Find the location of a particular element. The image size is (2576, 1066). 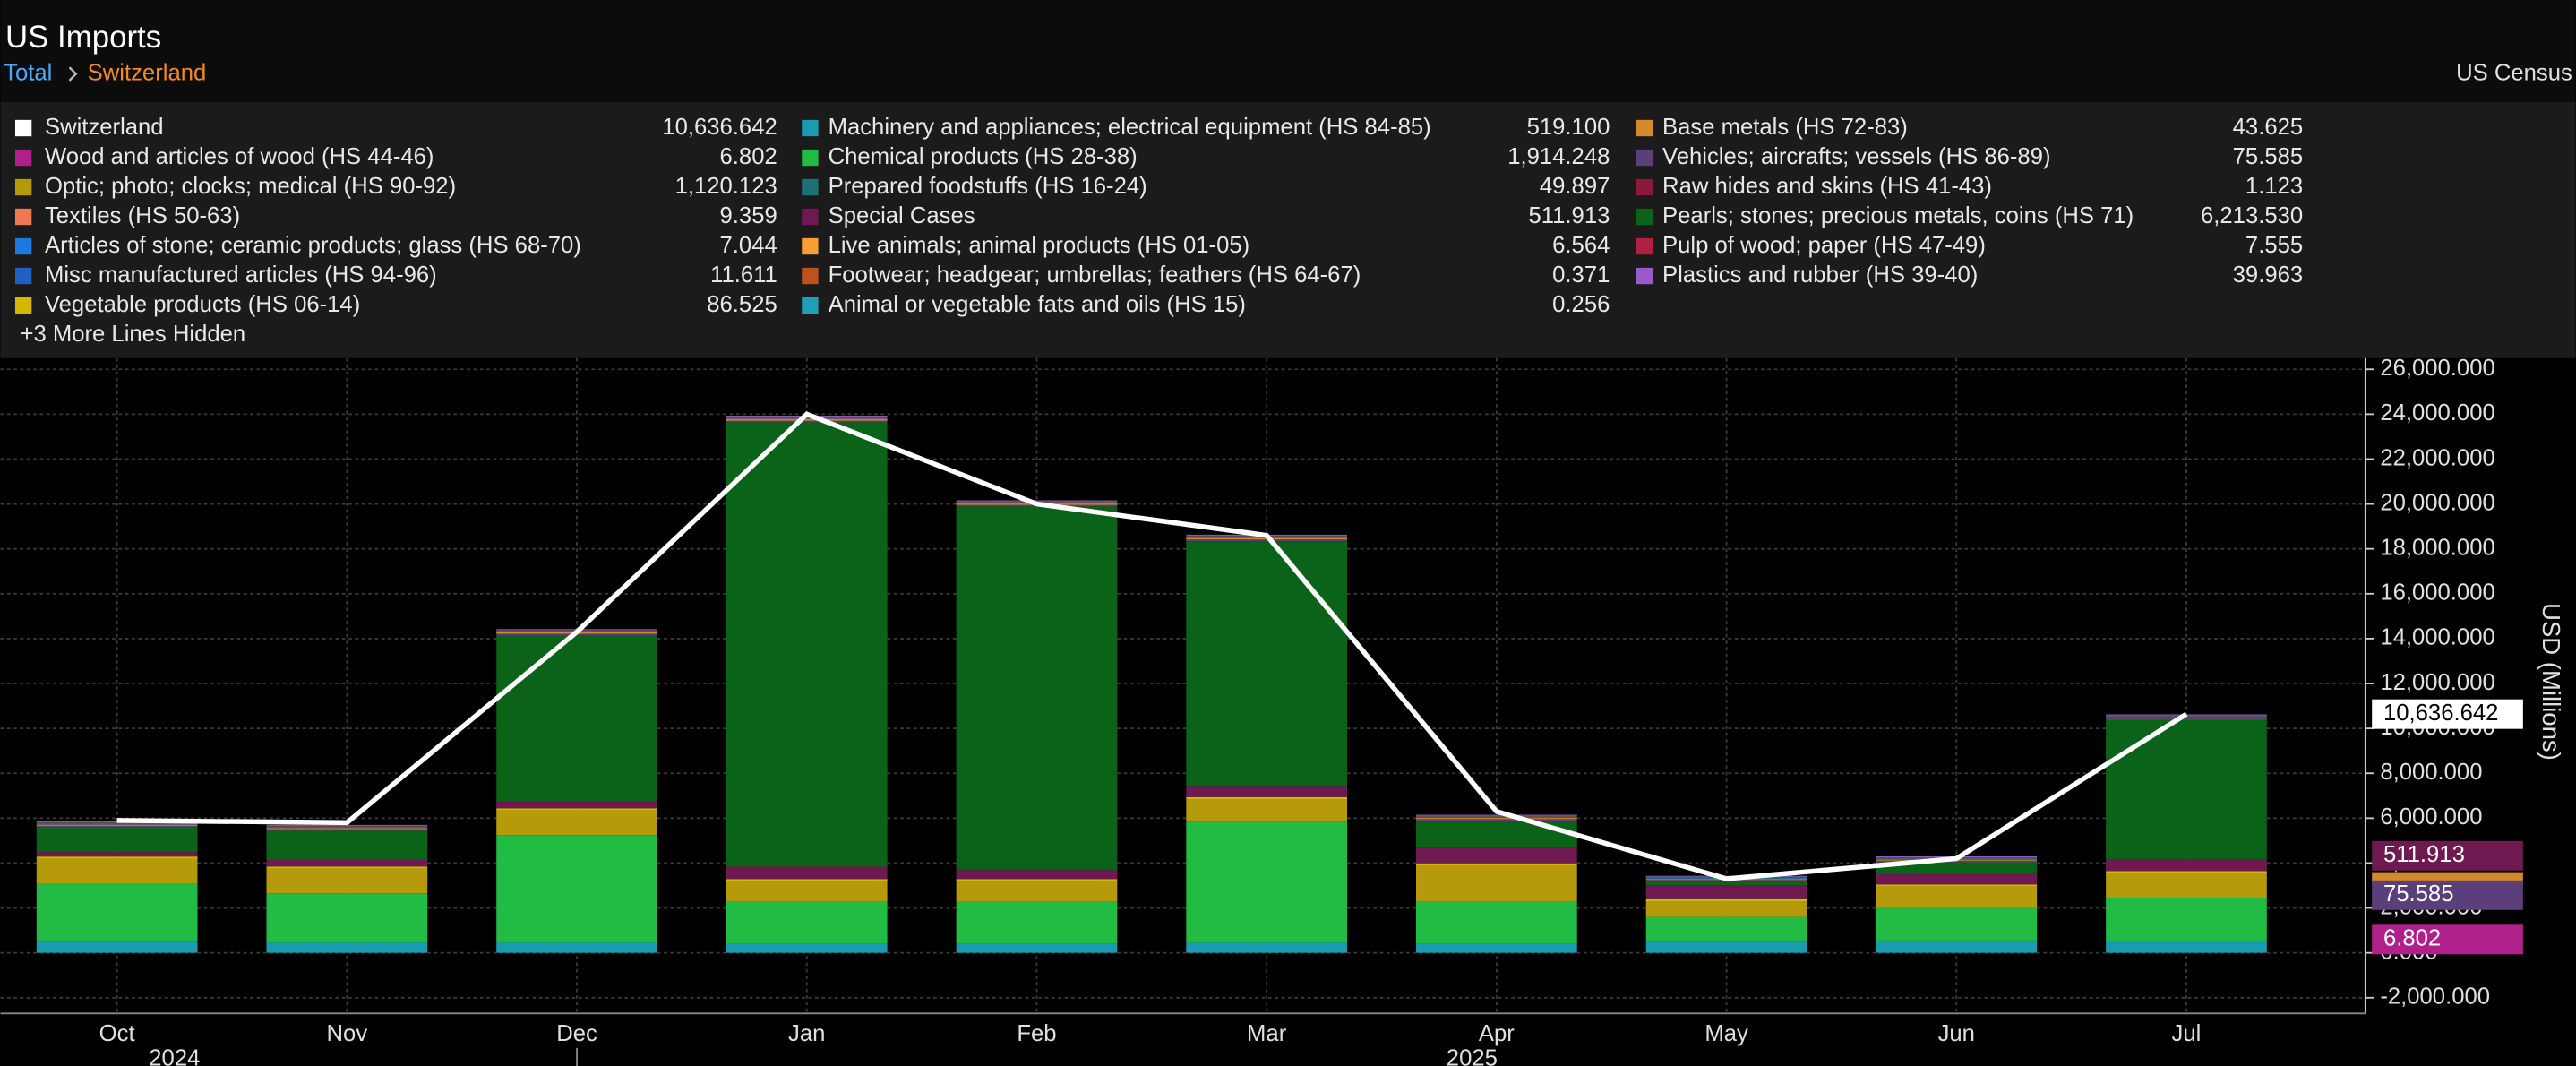

legend-value: 511.913 is located at coordinates (1569, 215).